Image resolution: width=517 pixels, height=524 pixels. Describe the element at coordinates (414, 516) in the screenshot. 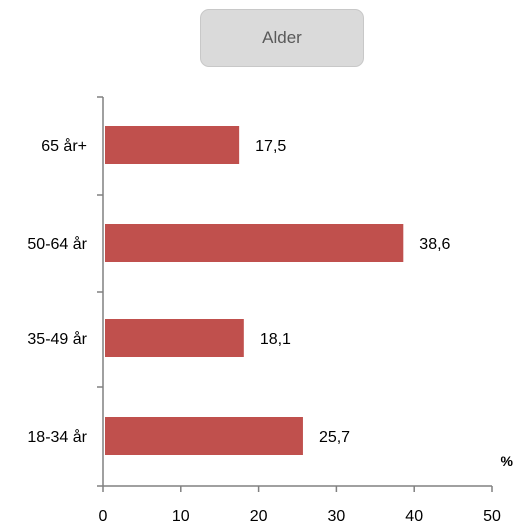

I see `x-tick-label: 40` at that location.